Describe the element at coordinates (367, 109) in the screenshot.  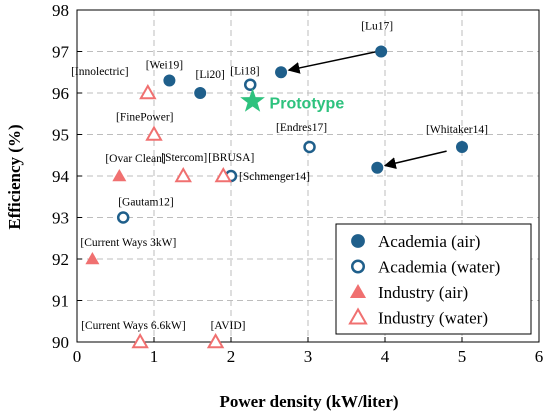
I see `annotation-arrows` at that location.